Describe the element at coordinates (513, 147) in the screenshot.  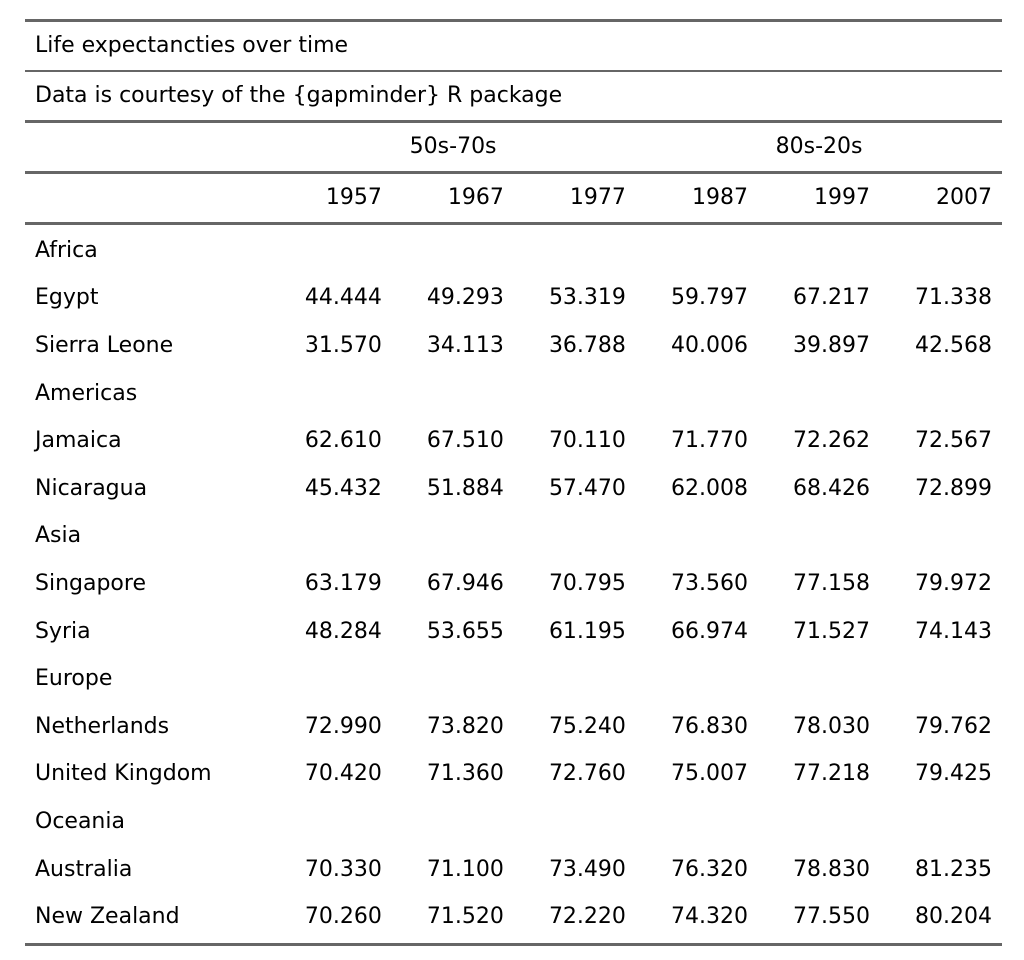
I see `spanner-header-row: 50s-70s 80s-20s` at that location.